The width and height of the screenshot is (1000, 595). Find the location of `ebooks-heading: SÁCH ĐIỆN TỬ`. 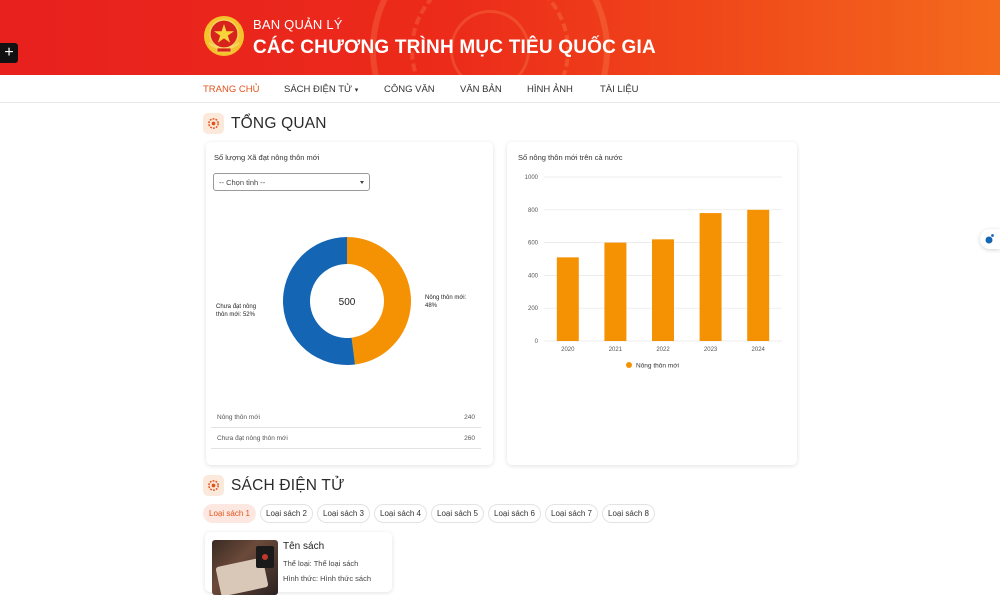

ebooks-heading: SÁCH ĐIỆN TỬ is located at coordinates (274, 485).